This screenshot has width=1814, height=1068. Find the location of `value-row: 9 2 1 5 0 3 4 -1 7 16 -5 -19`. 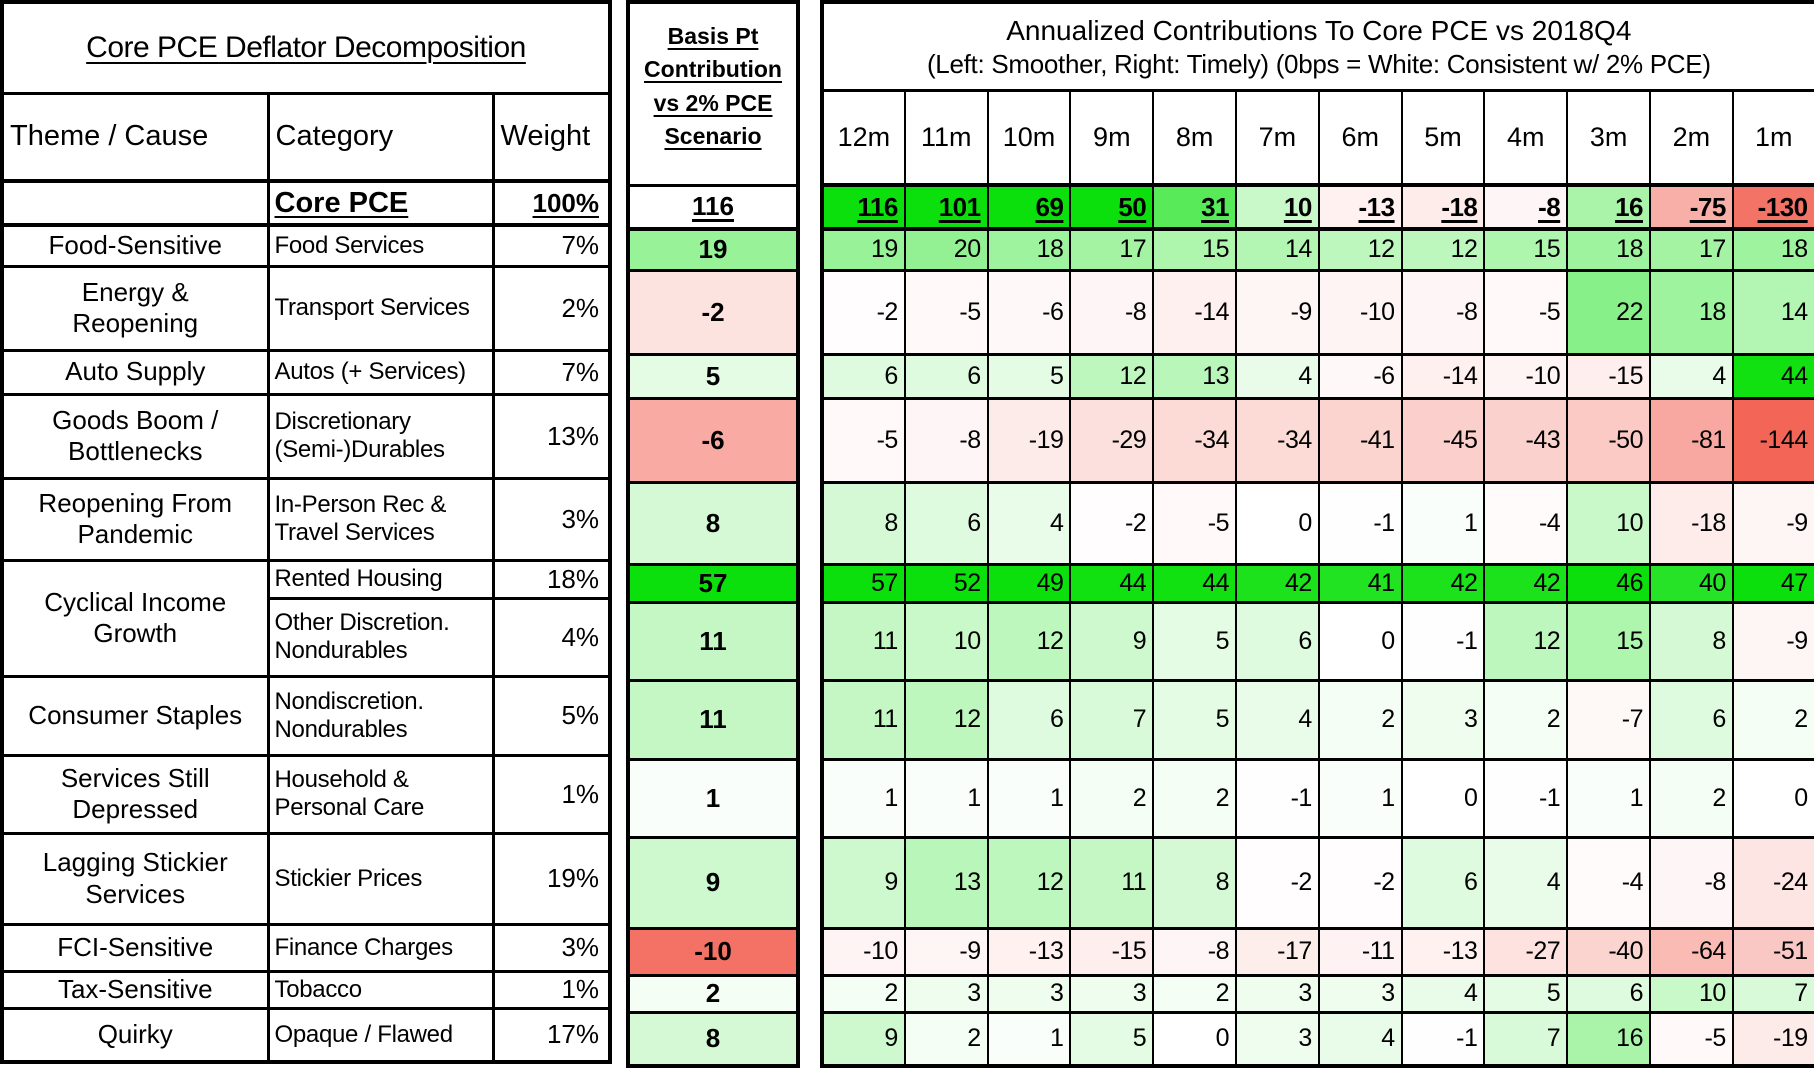

value-row: 9 2 1 5 0 3 4 -1 7 16 -5 -19 is located at coordinates (1317, 1039).